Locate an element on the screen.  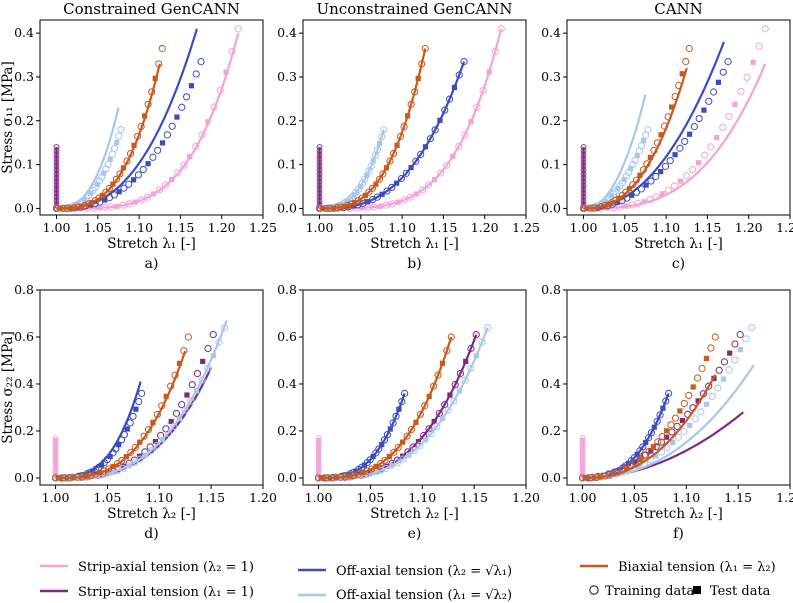
x-axis-label: Stretch λ₂ [-] is located at coordinates (678, 514).